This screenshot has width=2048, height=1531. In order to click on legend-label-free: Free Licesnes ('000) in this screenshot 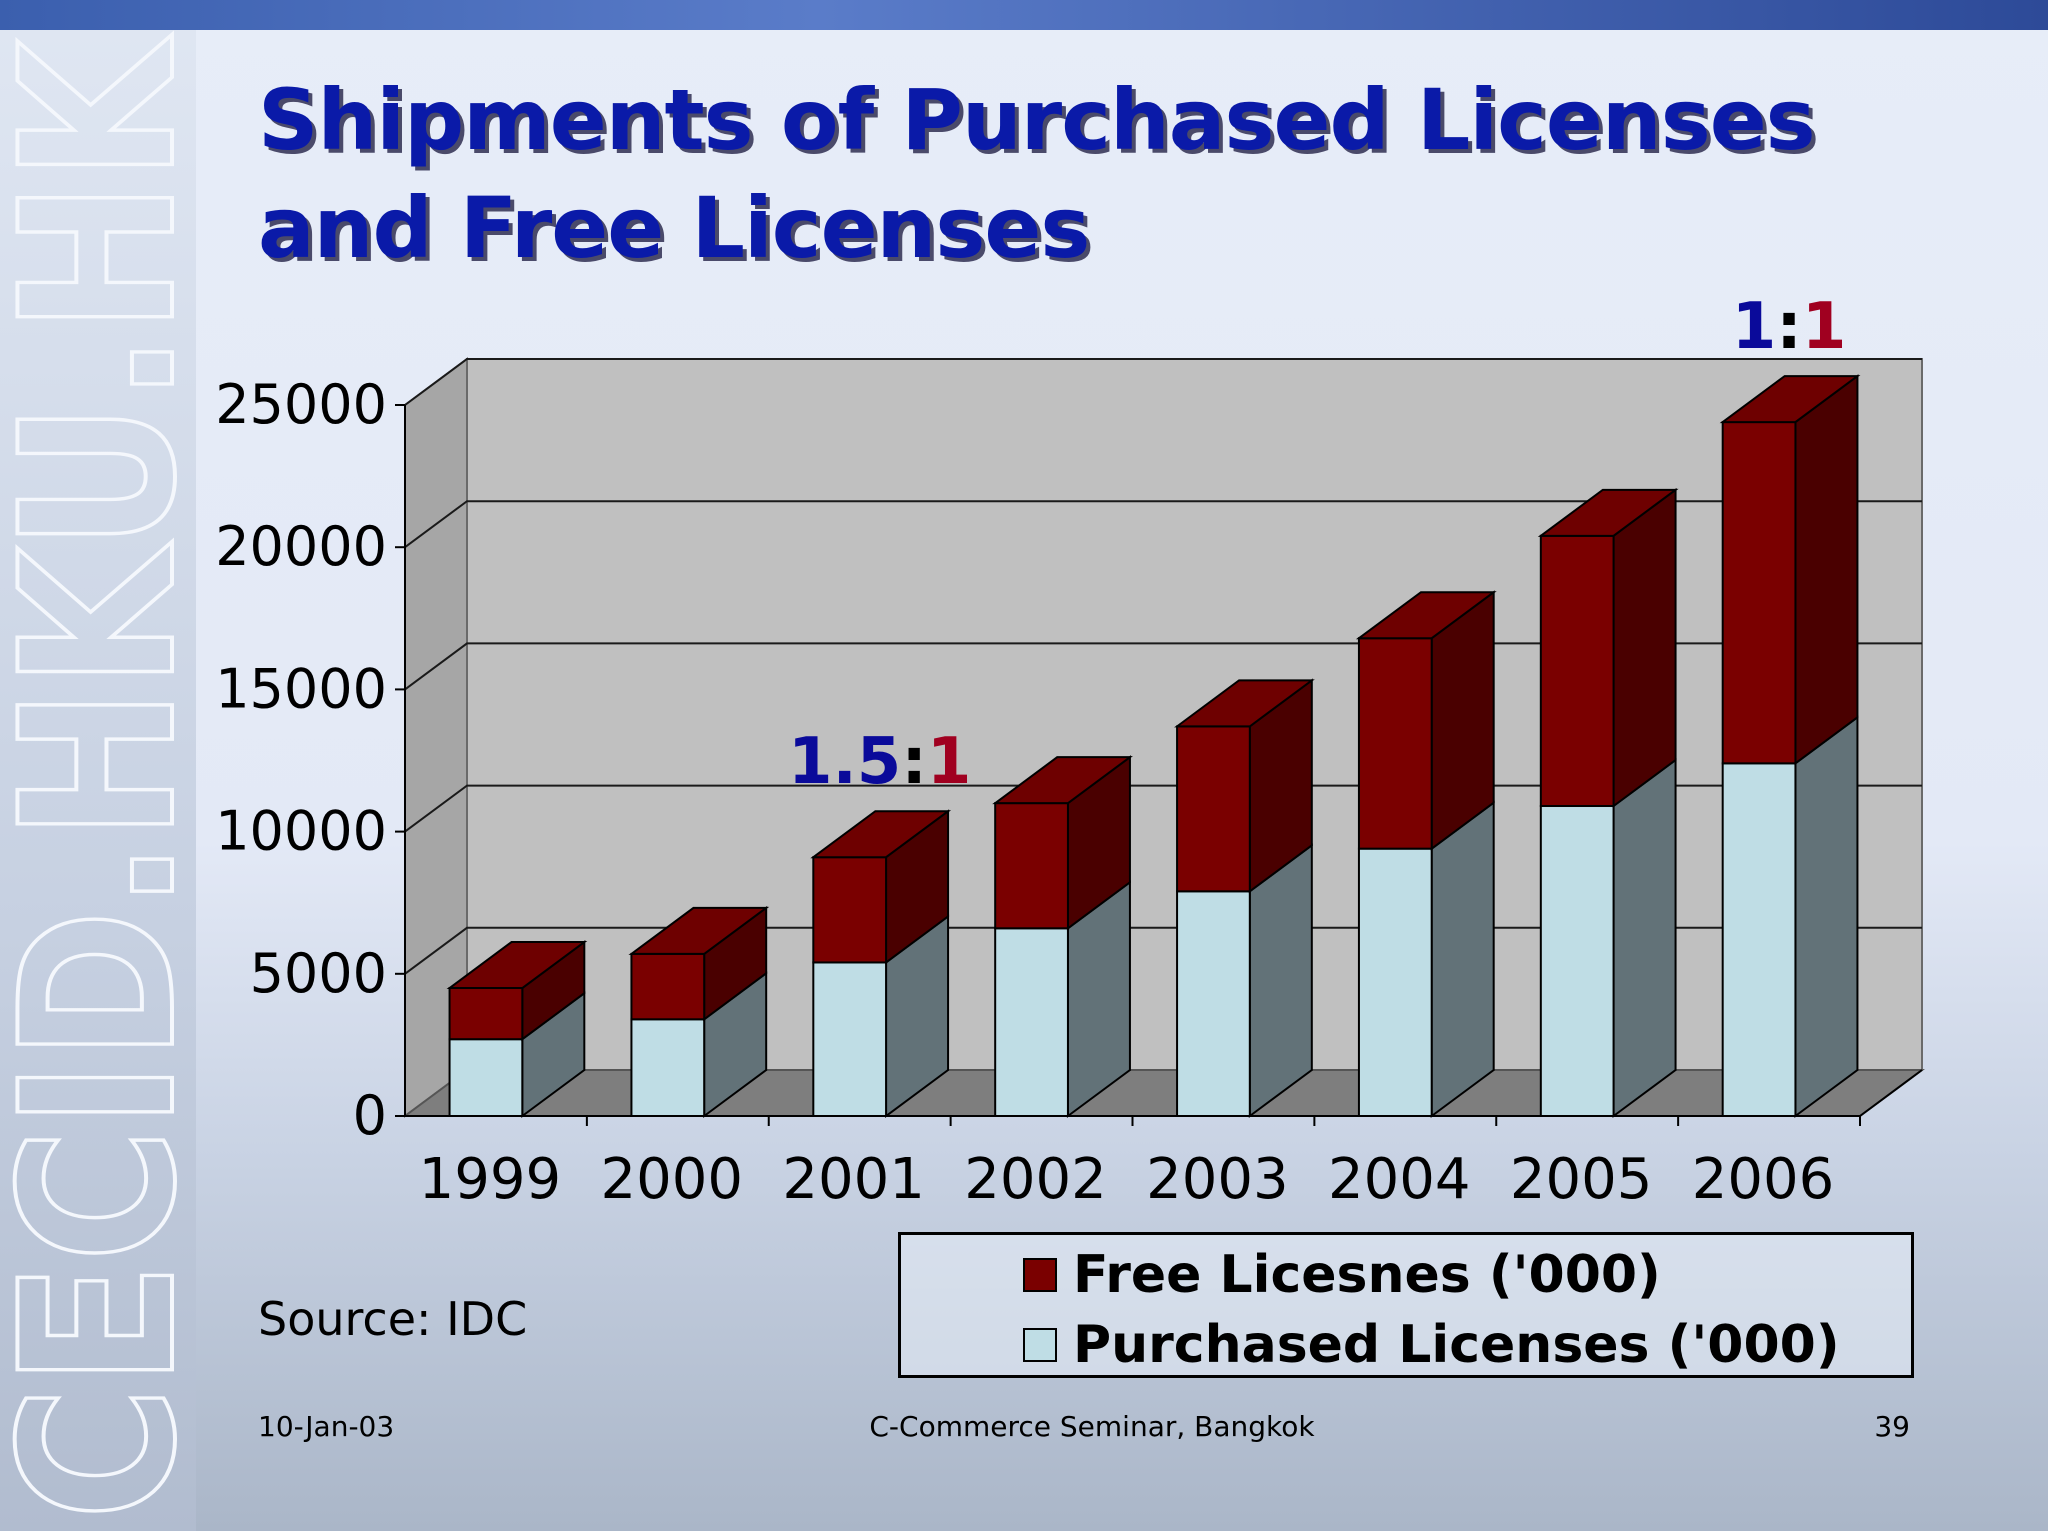, I will do `click(1367, 1275)`.